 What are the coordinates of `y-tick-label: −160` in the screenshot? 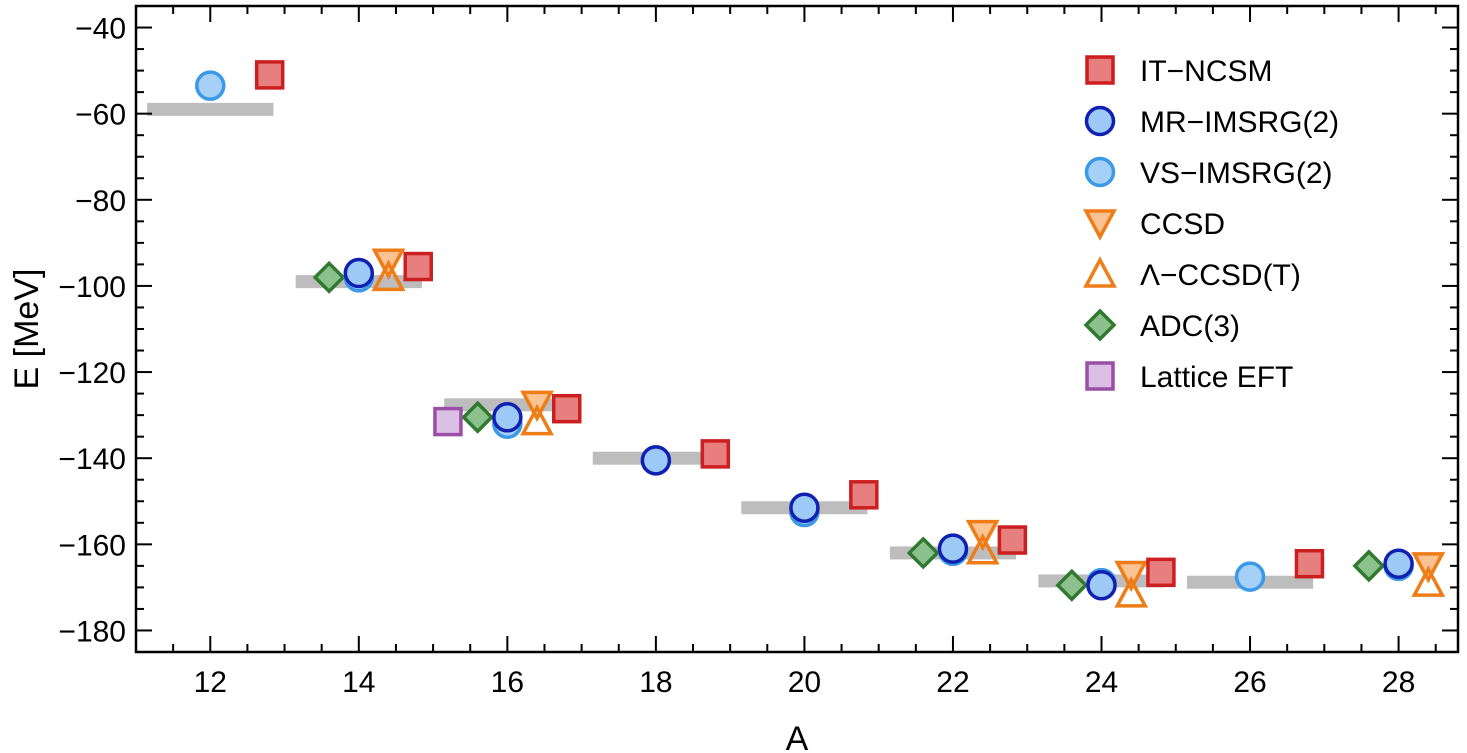 It's located at (92, 545).